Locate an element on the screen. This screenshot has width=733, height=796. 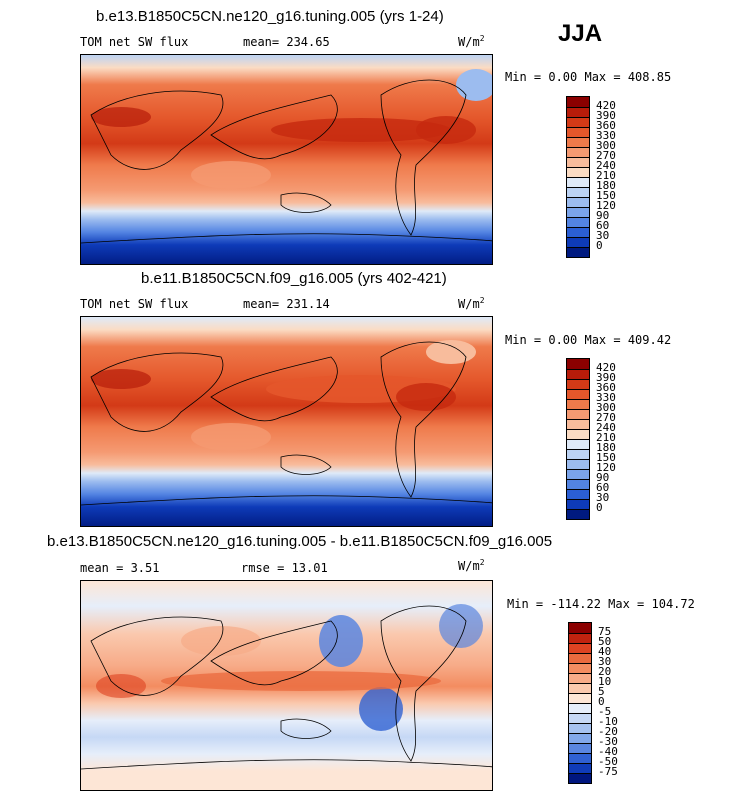
panel-3-min-max: Min = -114.22 Max = 104.72 is located at coordinates (601, 604).